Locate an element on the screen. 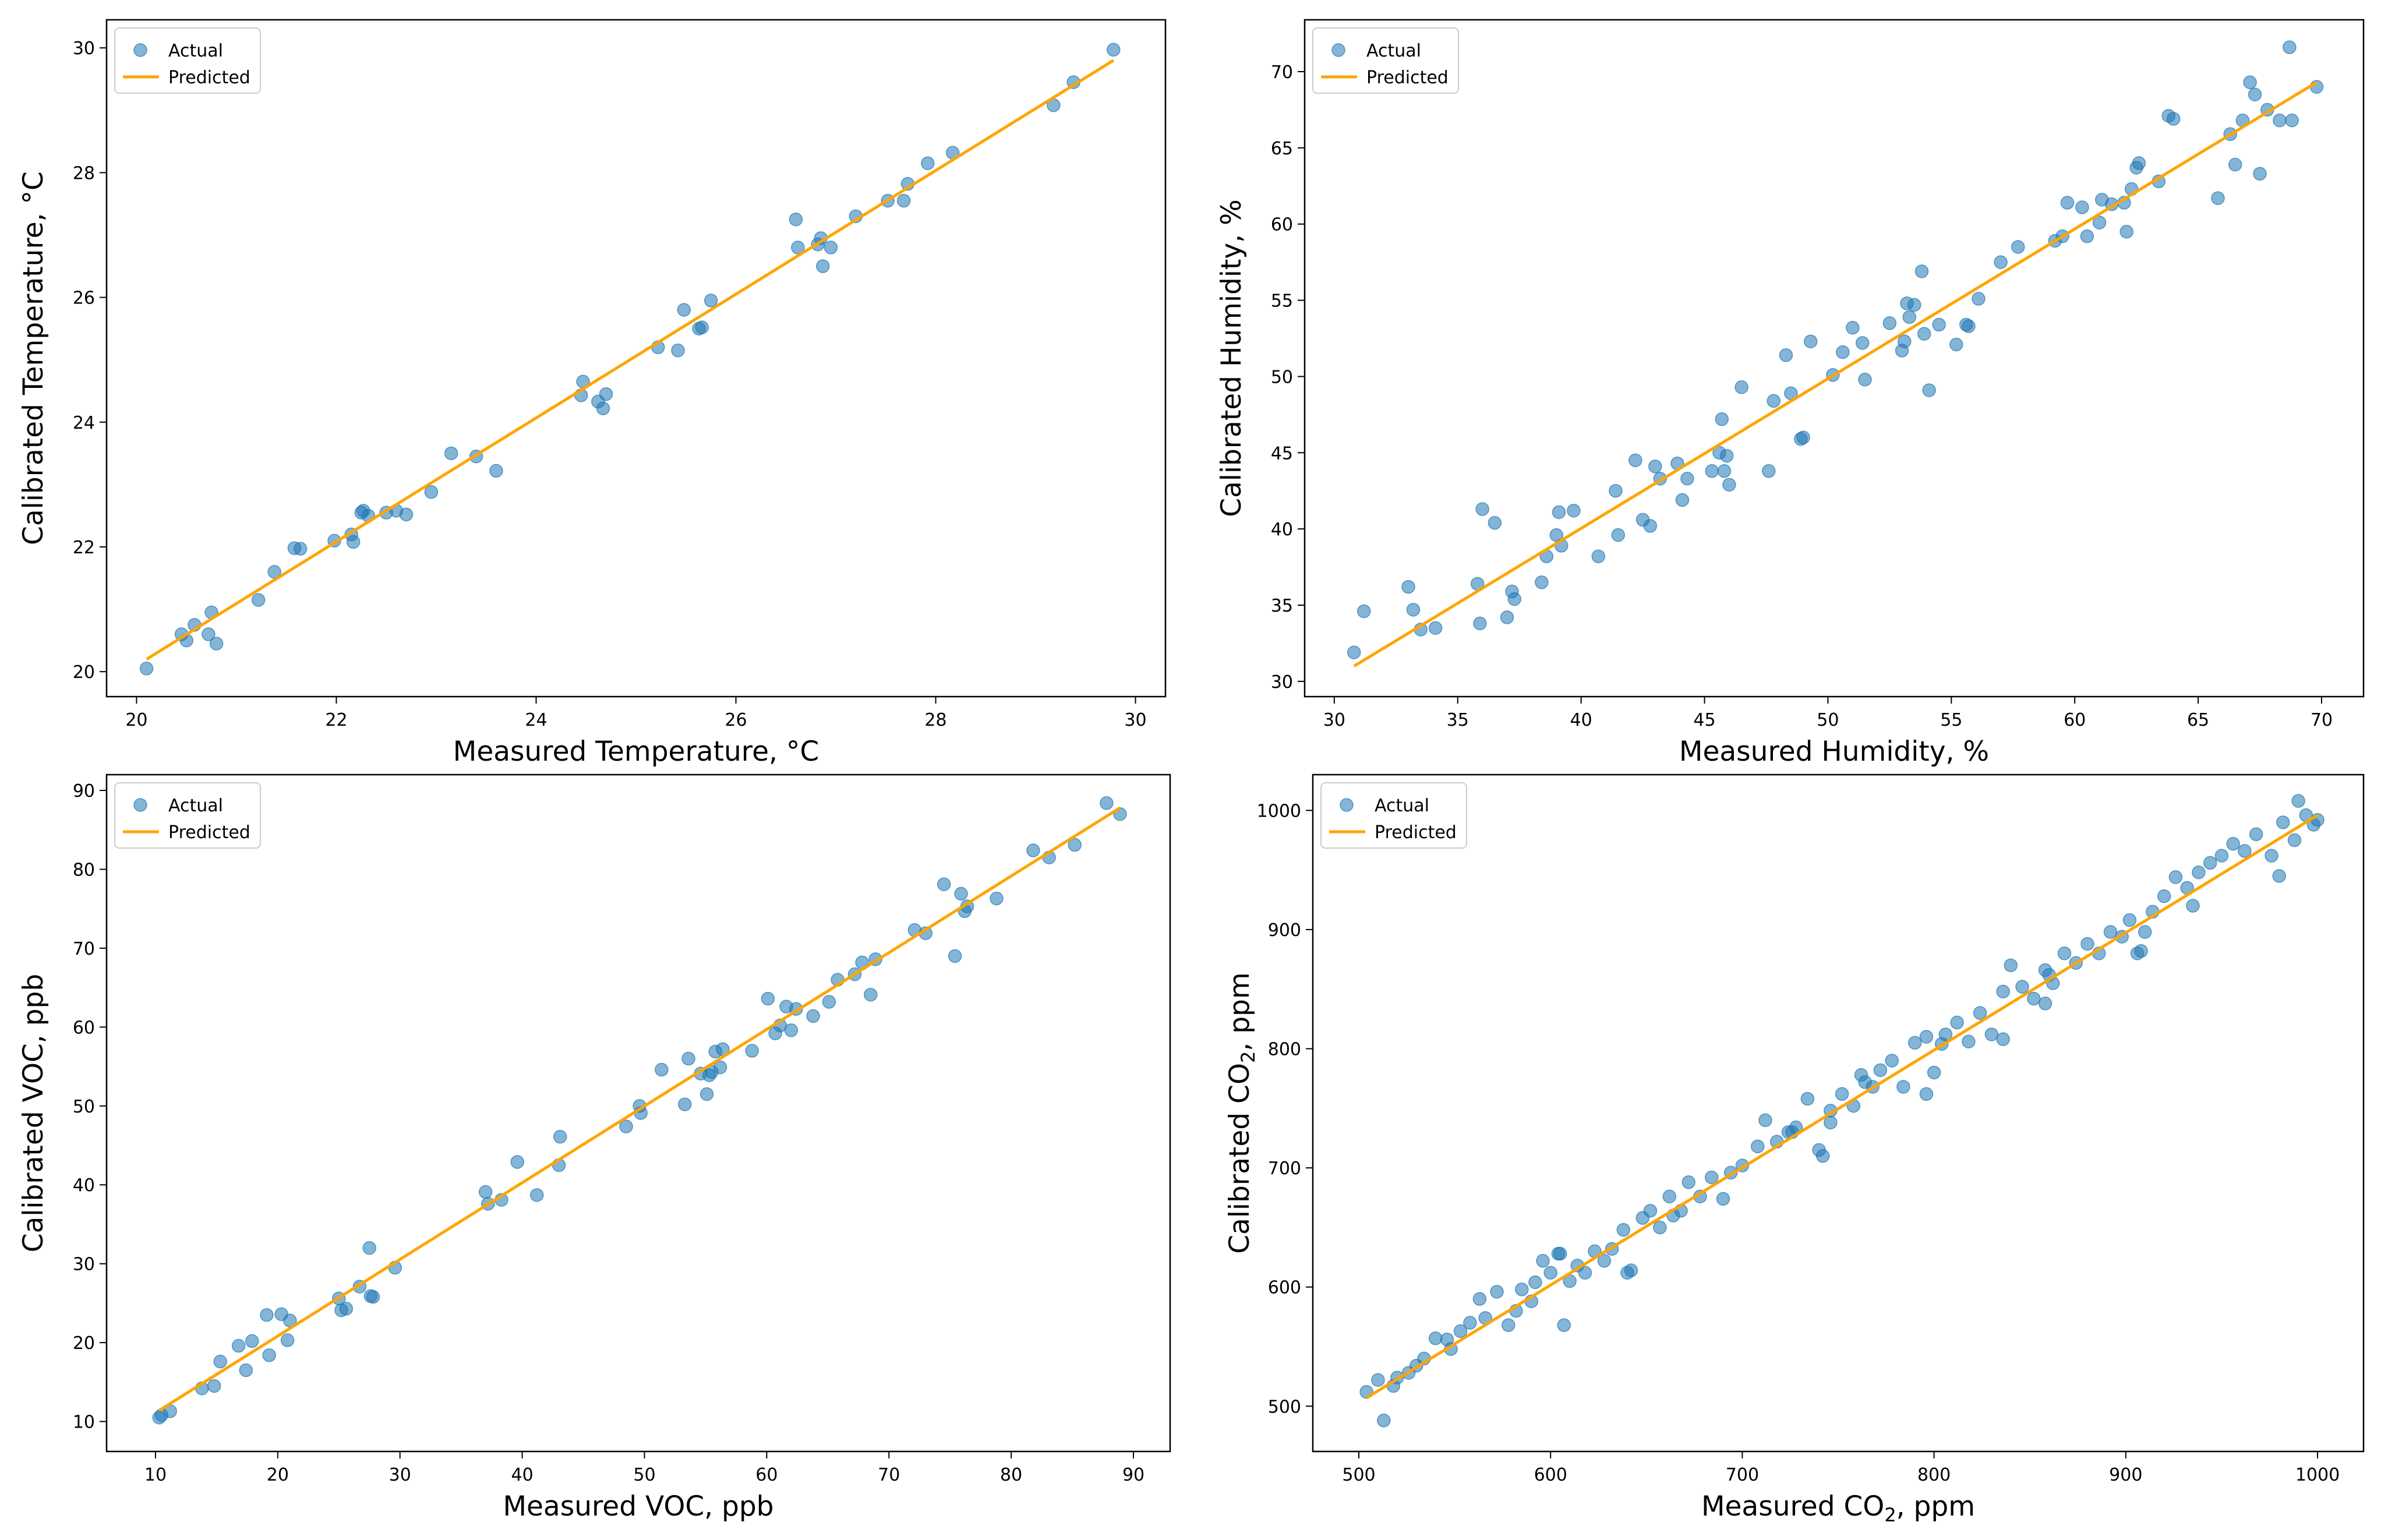 This screenshot has width=2388, height=1540. y-tick-label: 70 is located at coordinates (84, 949).